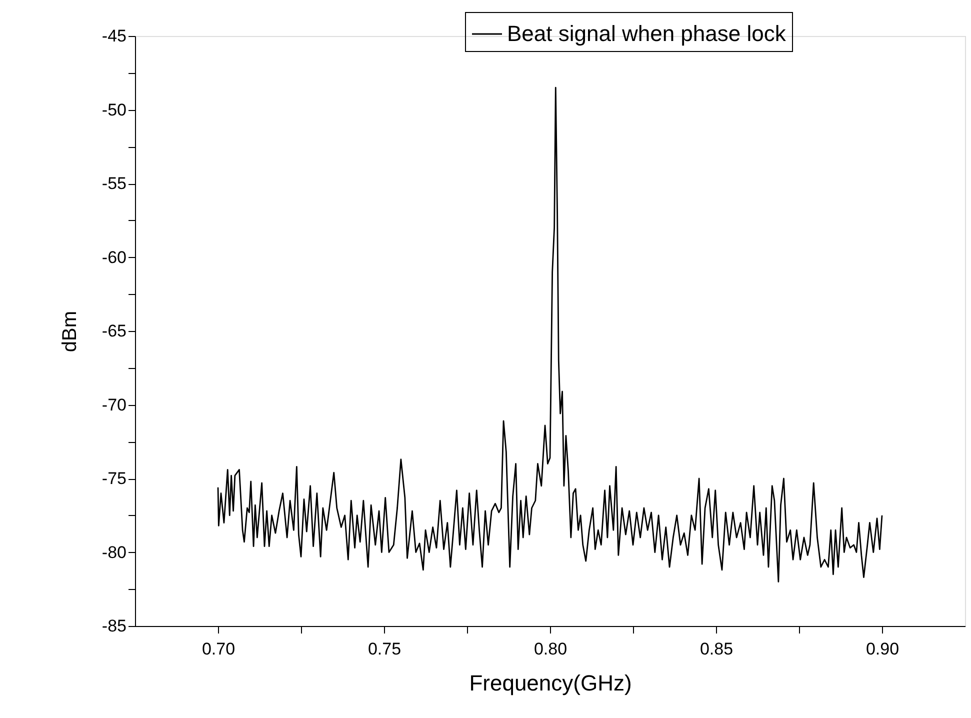 The image size is (971, 718). What do you see at coordinates (114, 257) in the screenshot?
I see `y-tick-label: -60` at bounding box center [114, 257].